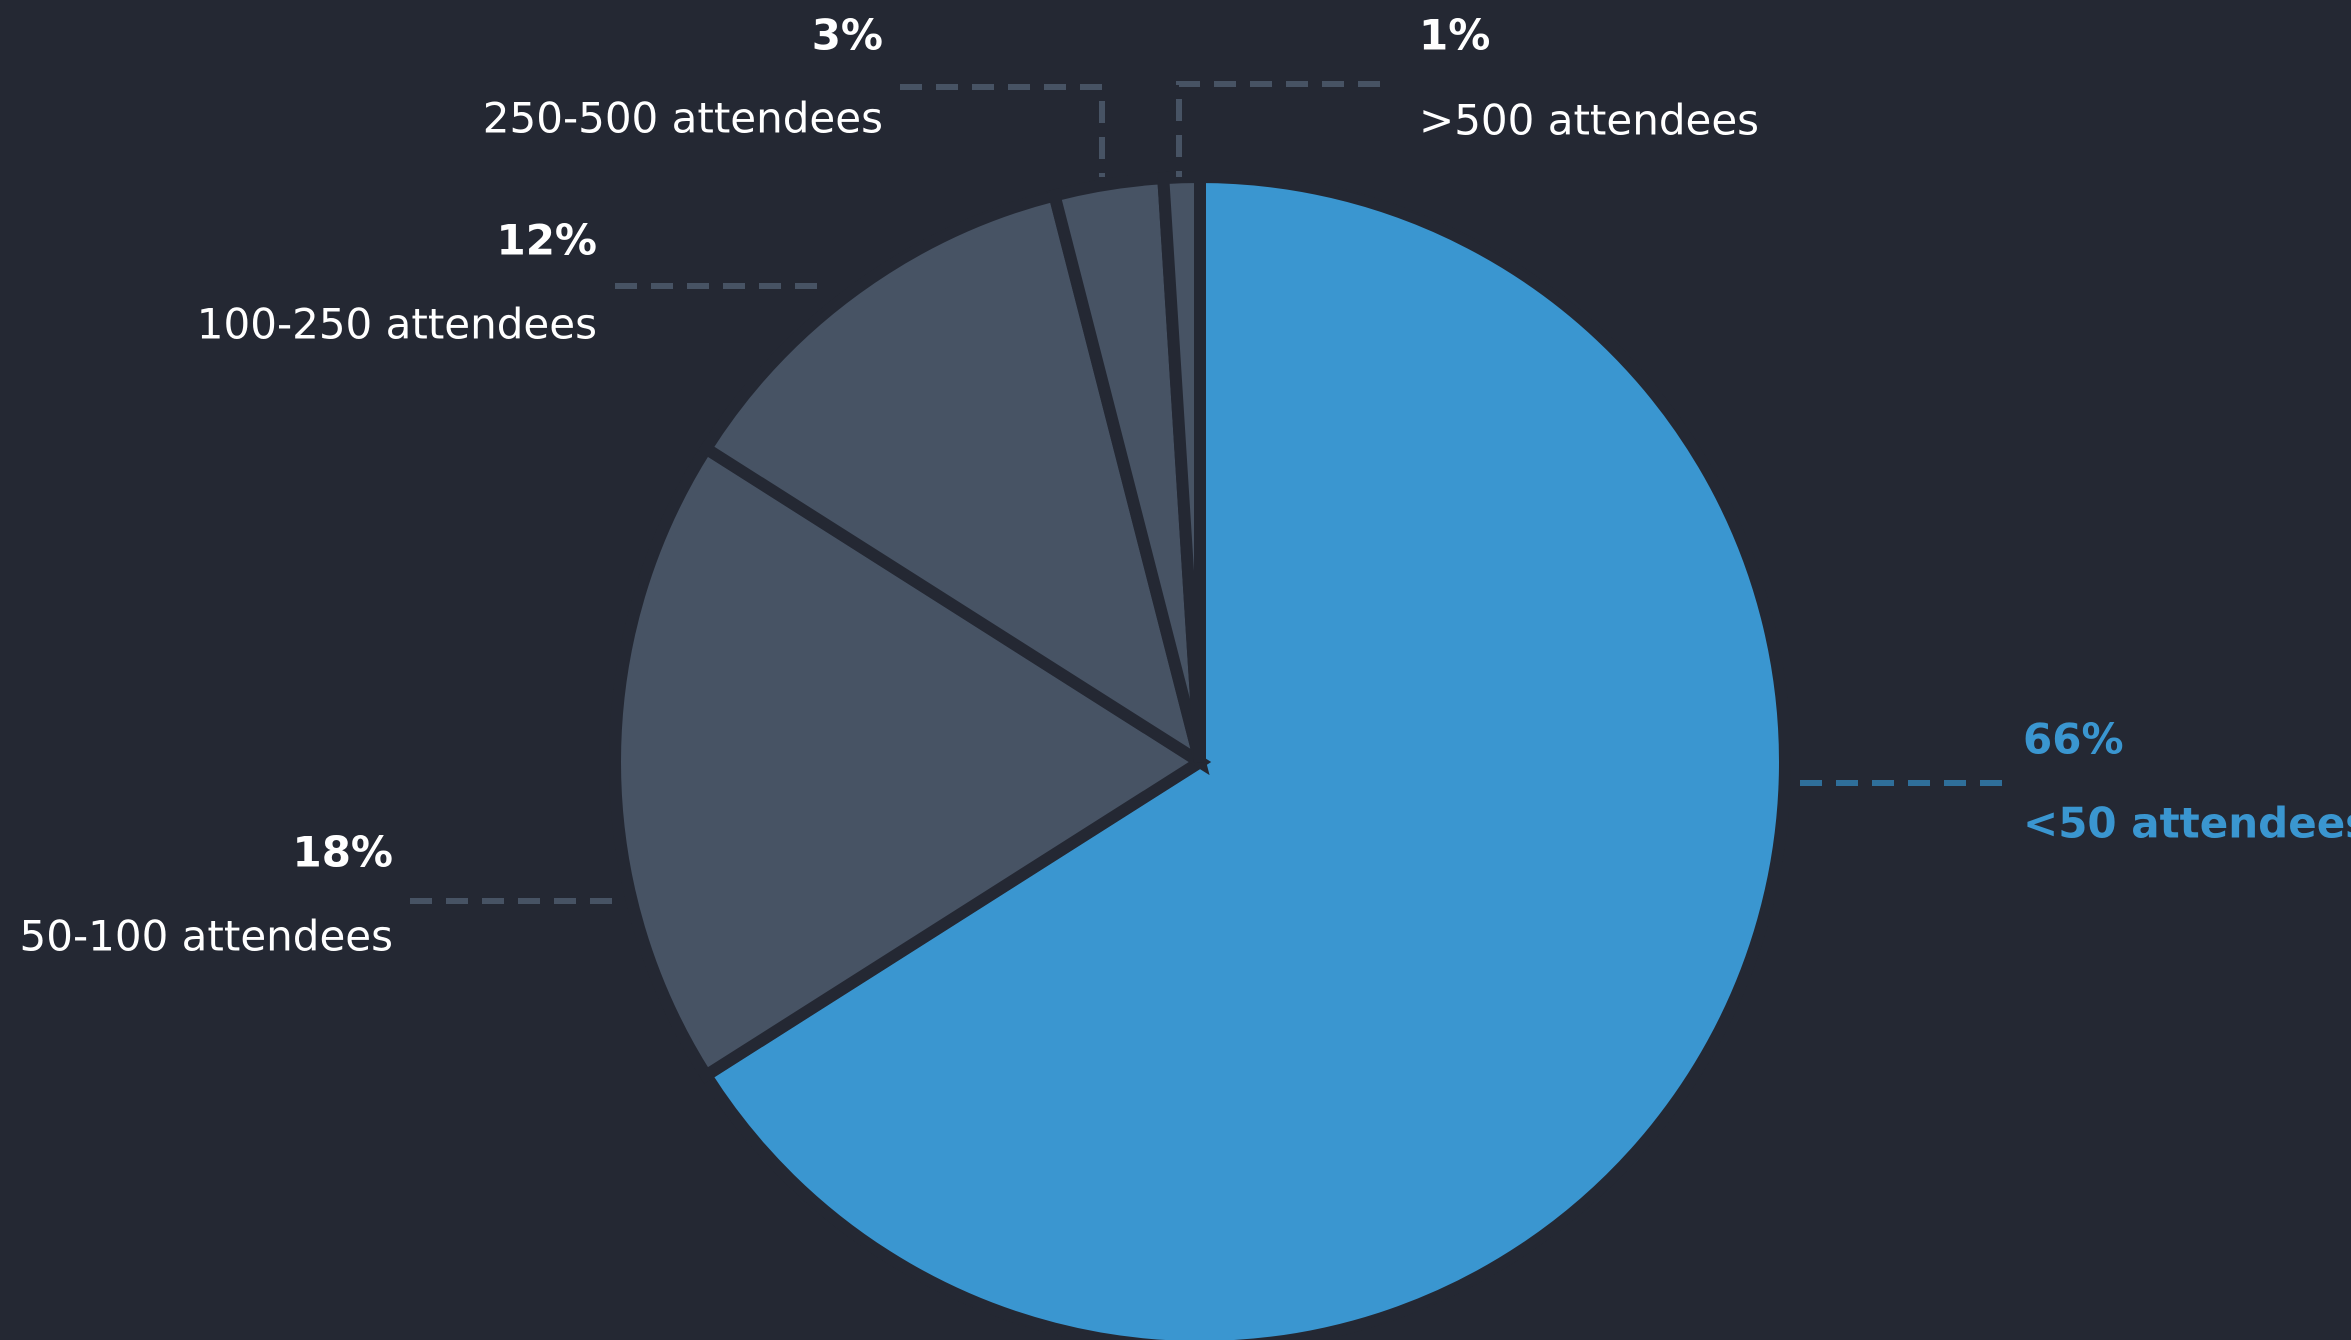 The height and width of the screenshot is (1340, 2351). I want to click on value-label: 66%, so click(2073, 739).